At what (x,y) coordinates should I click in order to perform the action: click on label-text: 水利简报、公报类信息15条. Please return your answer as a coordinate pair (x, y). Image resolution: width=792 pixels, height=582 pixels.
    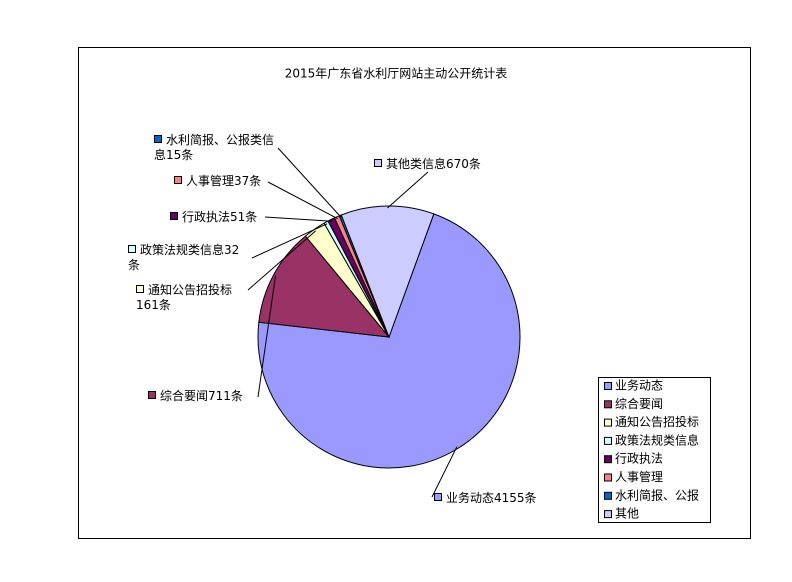
    Looking at the image, I should click on (214, 147).